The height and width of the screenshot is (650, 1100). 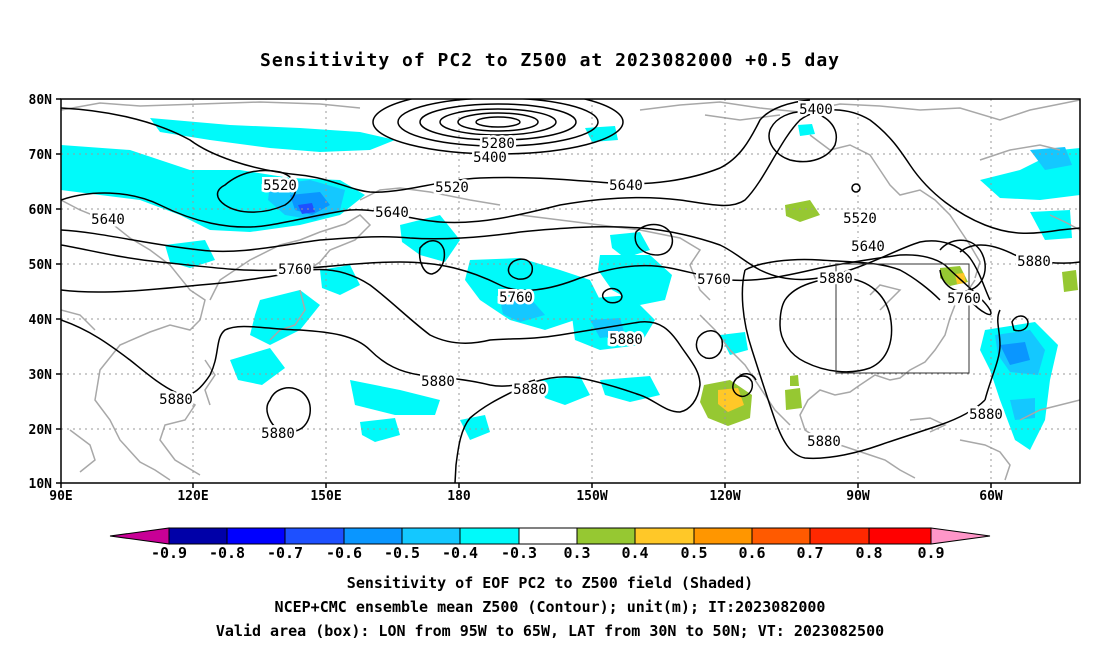 What do you see at coordinates (41, 484) in the screenshot?
I see `lat-label: 10N` at bounding box center [41, 484].